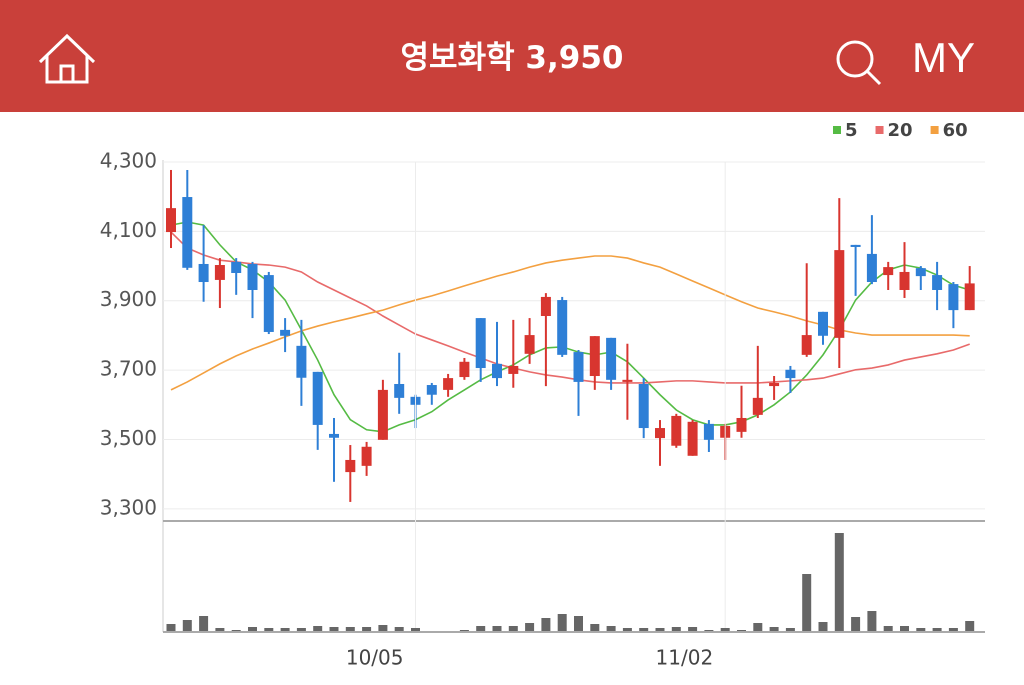 Image resolution: width=1024 pixels, height=685 pixels. Describe the element at coordinates (460, 59) in the screenshot. I see `header-icons` at that location.